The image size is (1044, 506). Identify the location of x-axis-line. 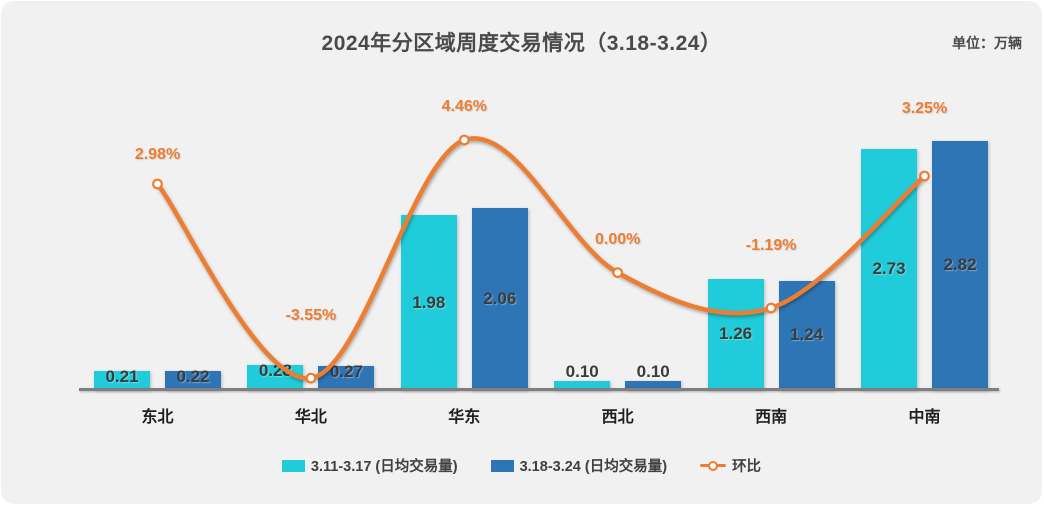
(539, 389).